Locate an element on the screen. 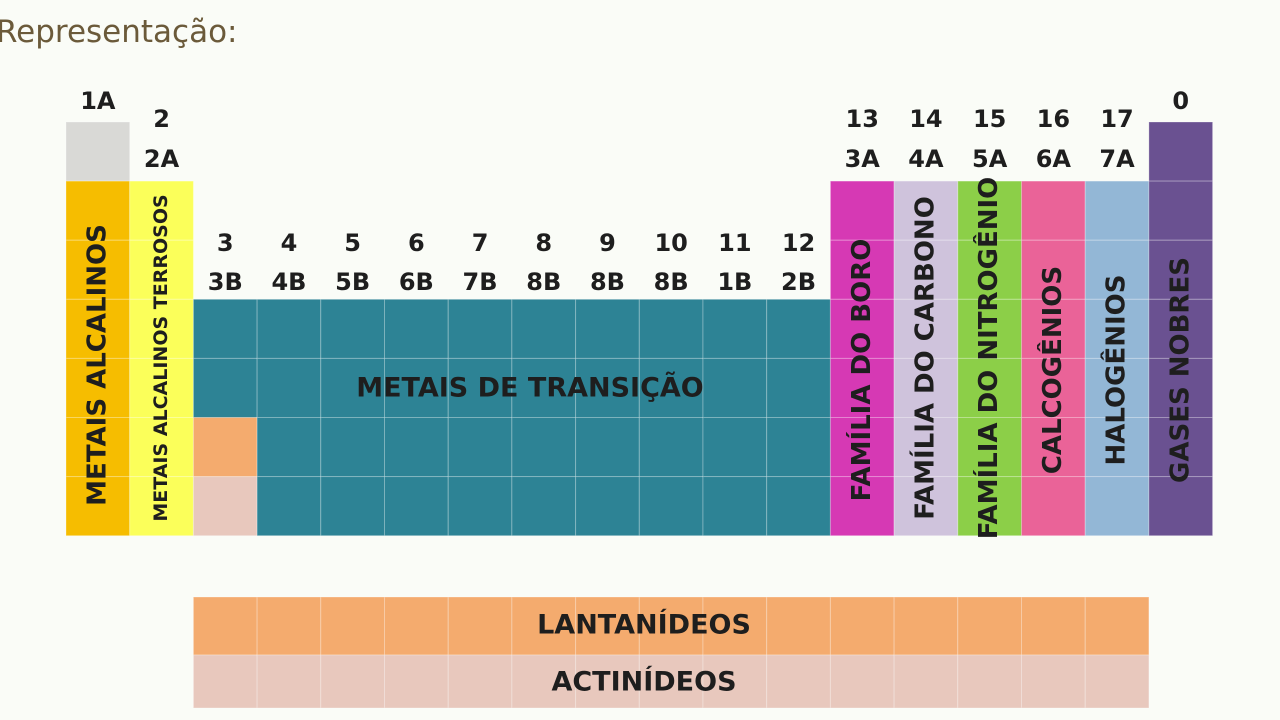 Image resolution: width=1280 pixels, height=720 pixels. group-number: 14 is located at coordinates (925, 119).